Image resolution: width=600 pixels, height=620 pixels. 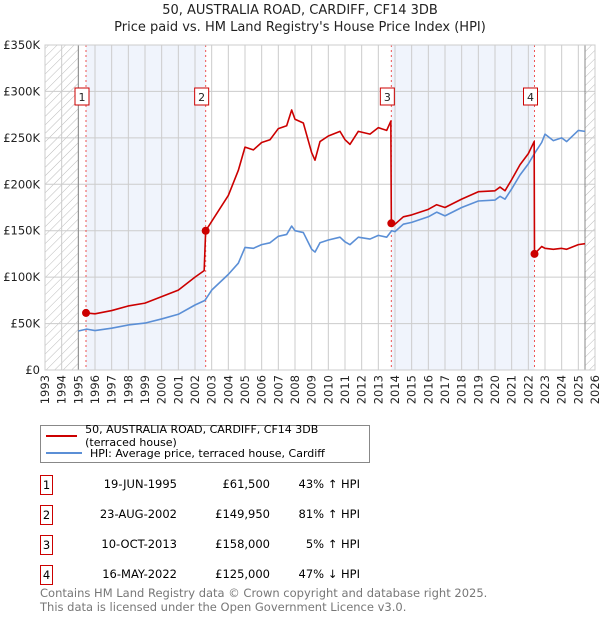 I want to click on x-tick-label: 2025, so click(x=578, y=389).